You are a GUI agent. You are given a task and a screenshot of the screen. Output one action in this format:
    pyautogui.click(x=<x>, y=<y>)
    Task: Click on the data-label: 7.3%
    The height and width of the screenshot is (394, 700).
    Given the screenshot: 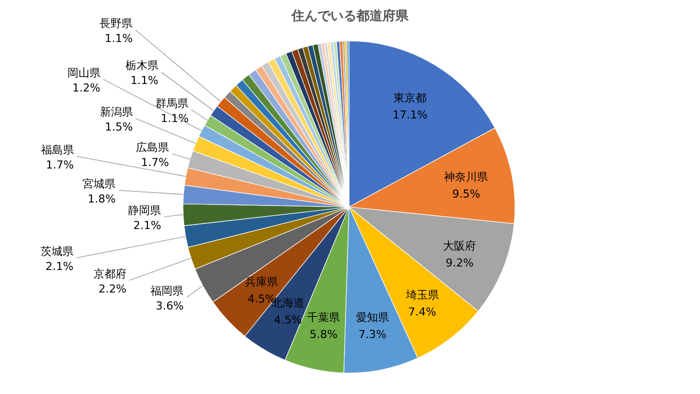 What is the action you would take?
    pyautogui.click(x=372, y=335)
    